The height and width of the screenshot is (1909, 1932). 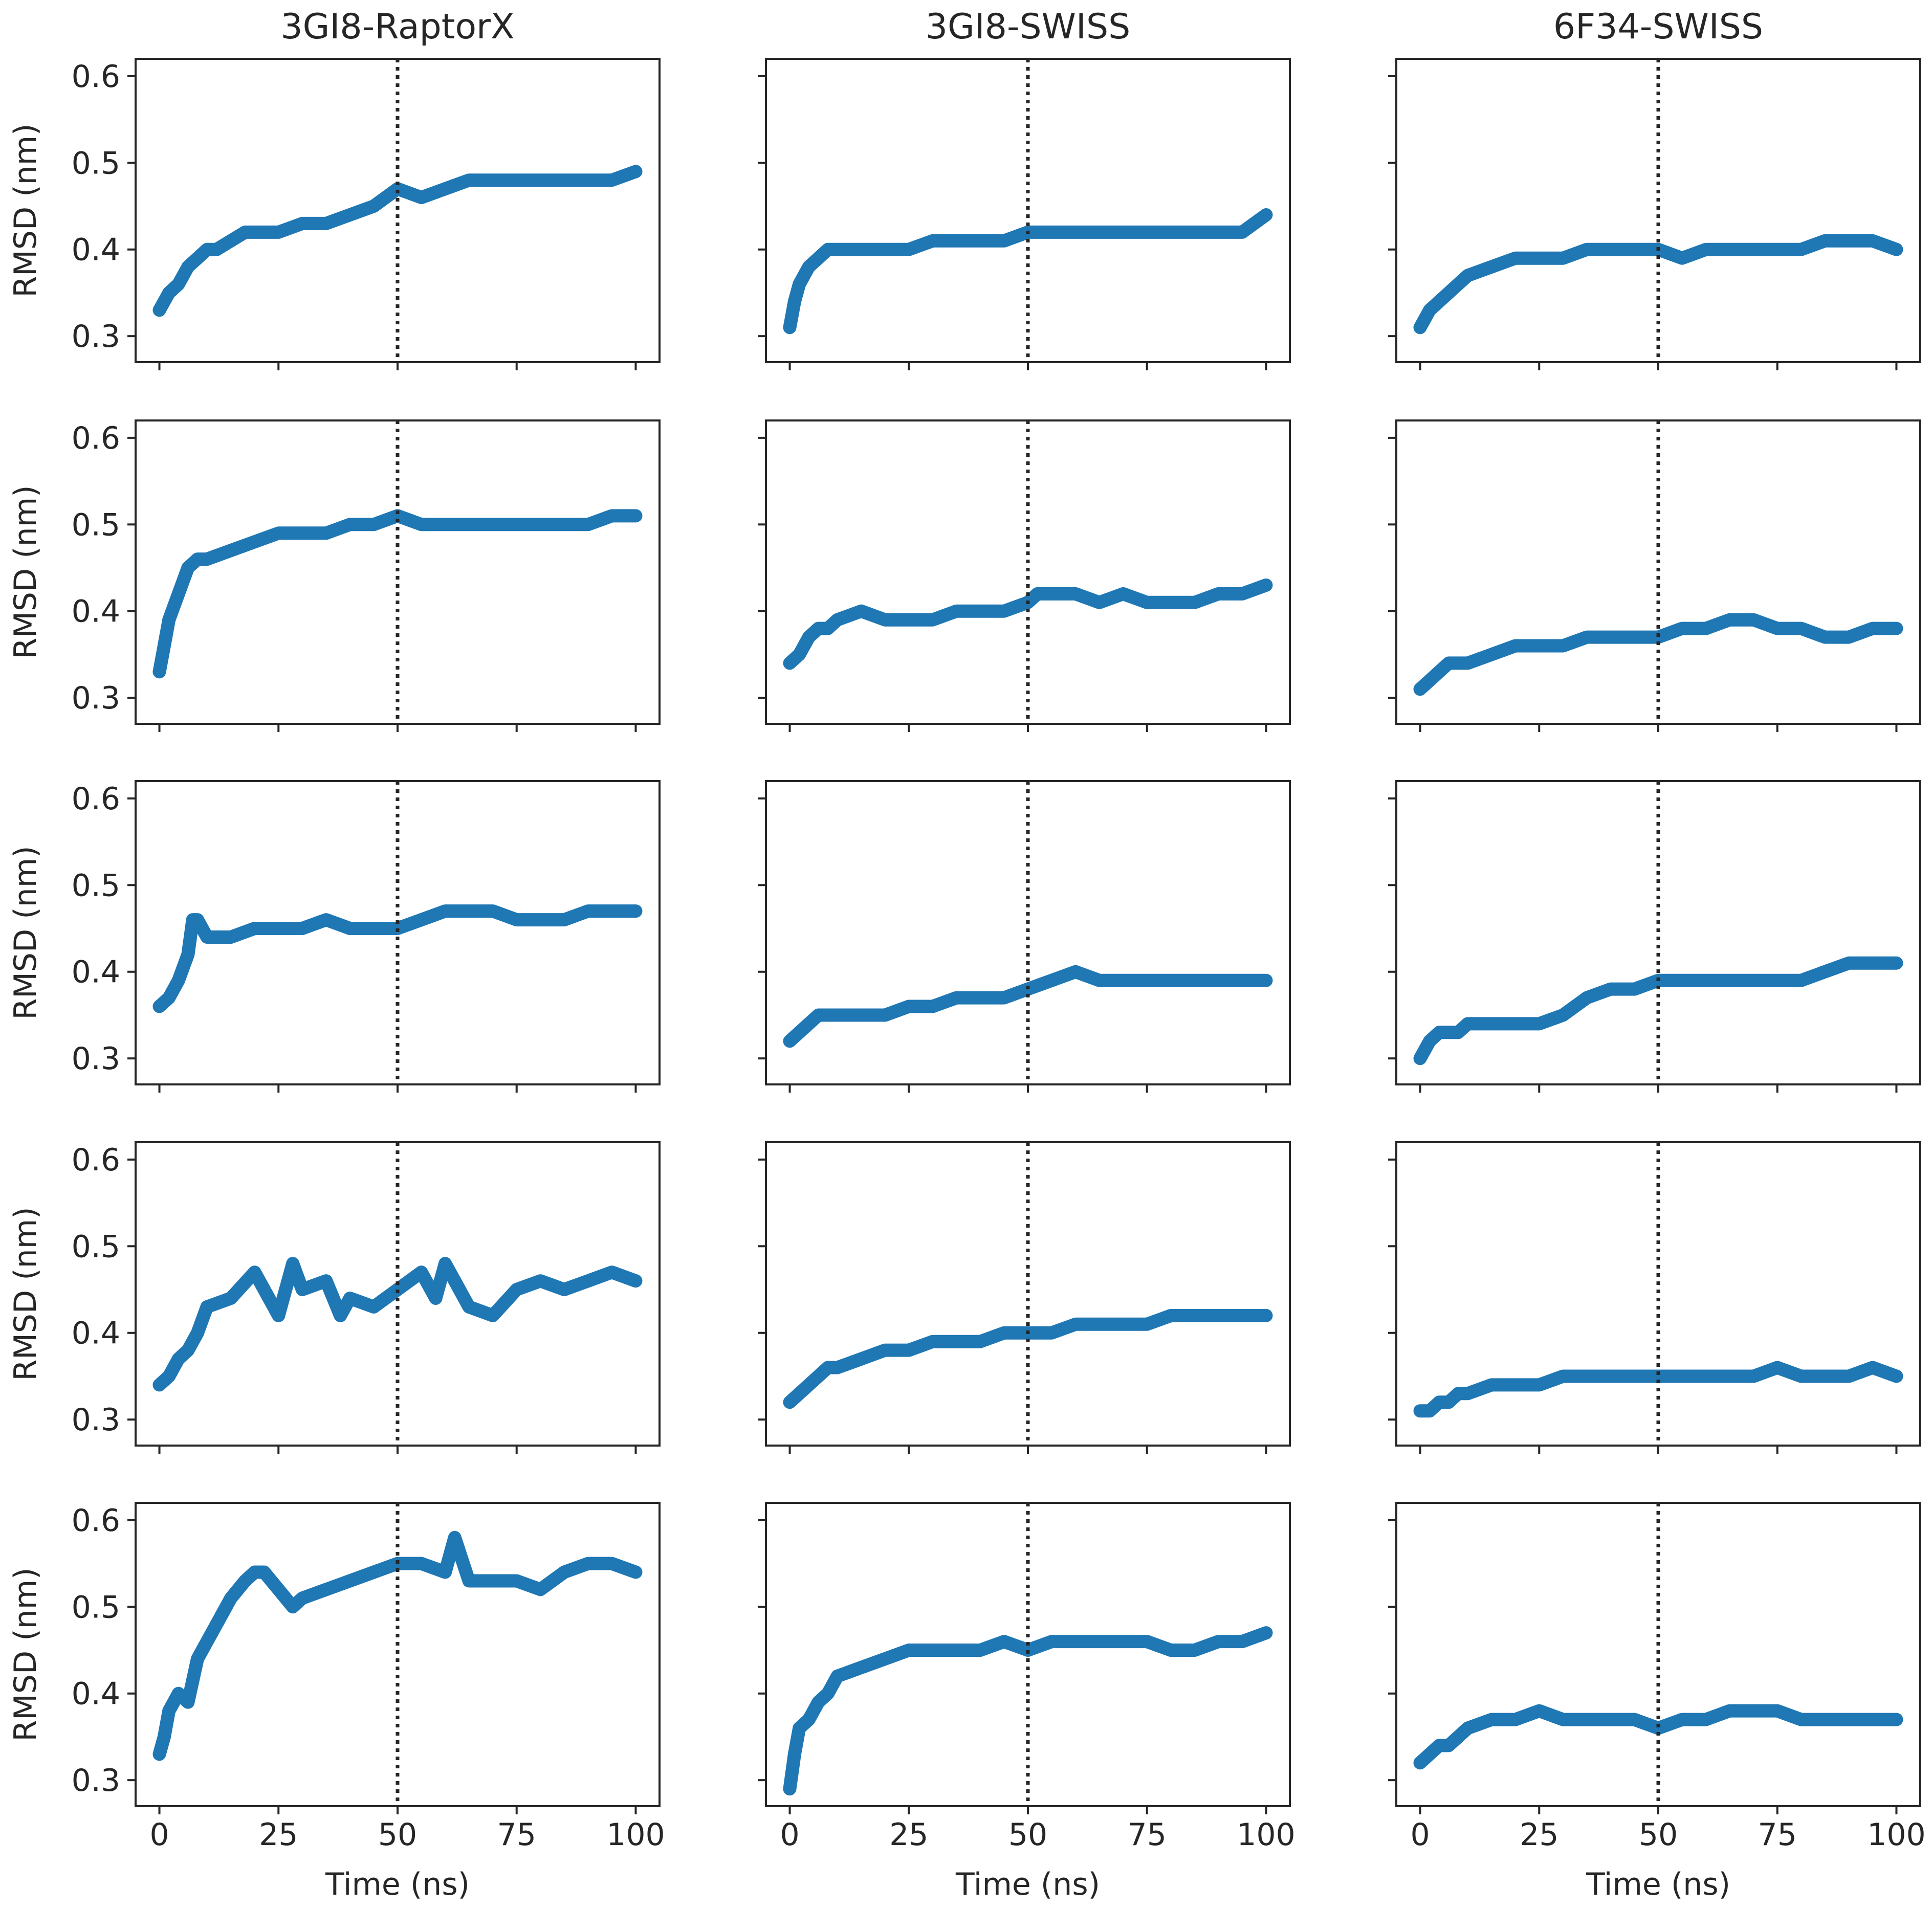 I want to click on column-titles: 3GI8-RaptorX 3GI8-SWISS 6F34-SWISS, so click(x=1022, y=27).